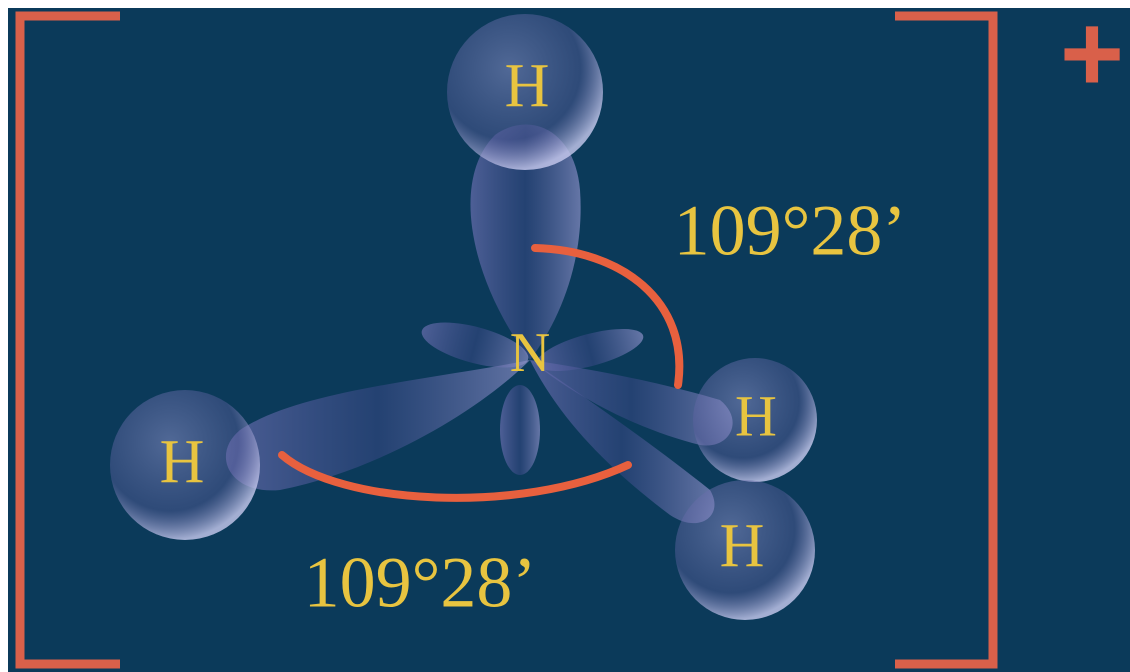  Describe the element at coordinates (530, 353) in the screenshot. I see `atom-label: N` at that location.